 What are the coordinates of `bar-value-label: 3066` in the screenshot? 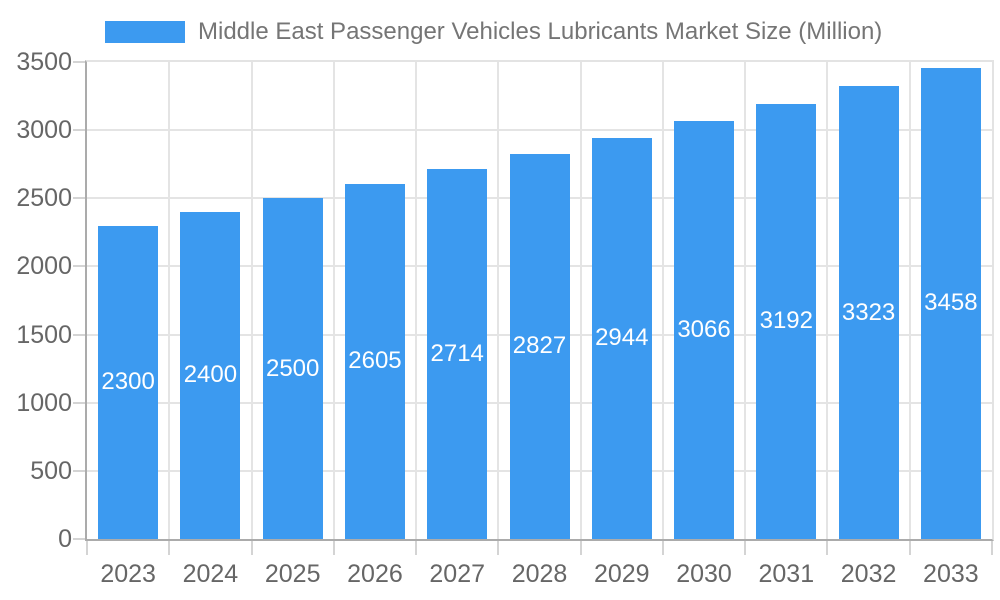 It's located at (704, 330).